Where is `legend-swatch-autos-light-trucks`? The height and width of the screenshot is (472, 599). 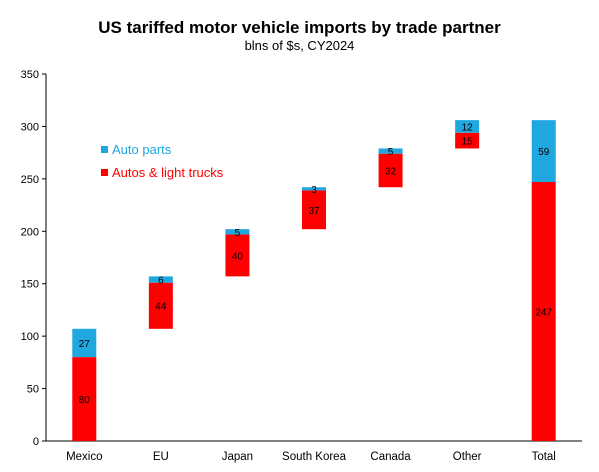
legend-swatch-autos-light-trucks is located at coordinates (104, 172).